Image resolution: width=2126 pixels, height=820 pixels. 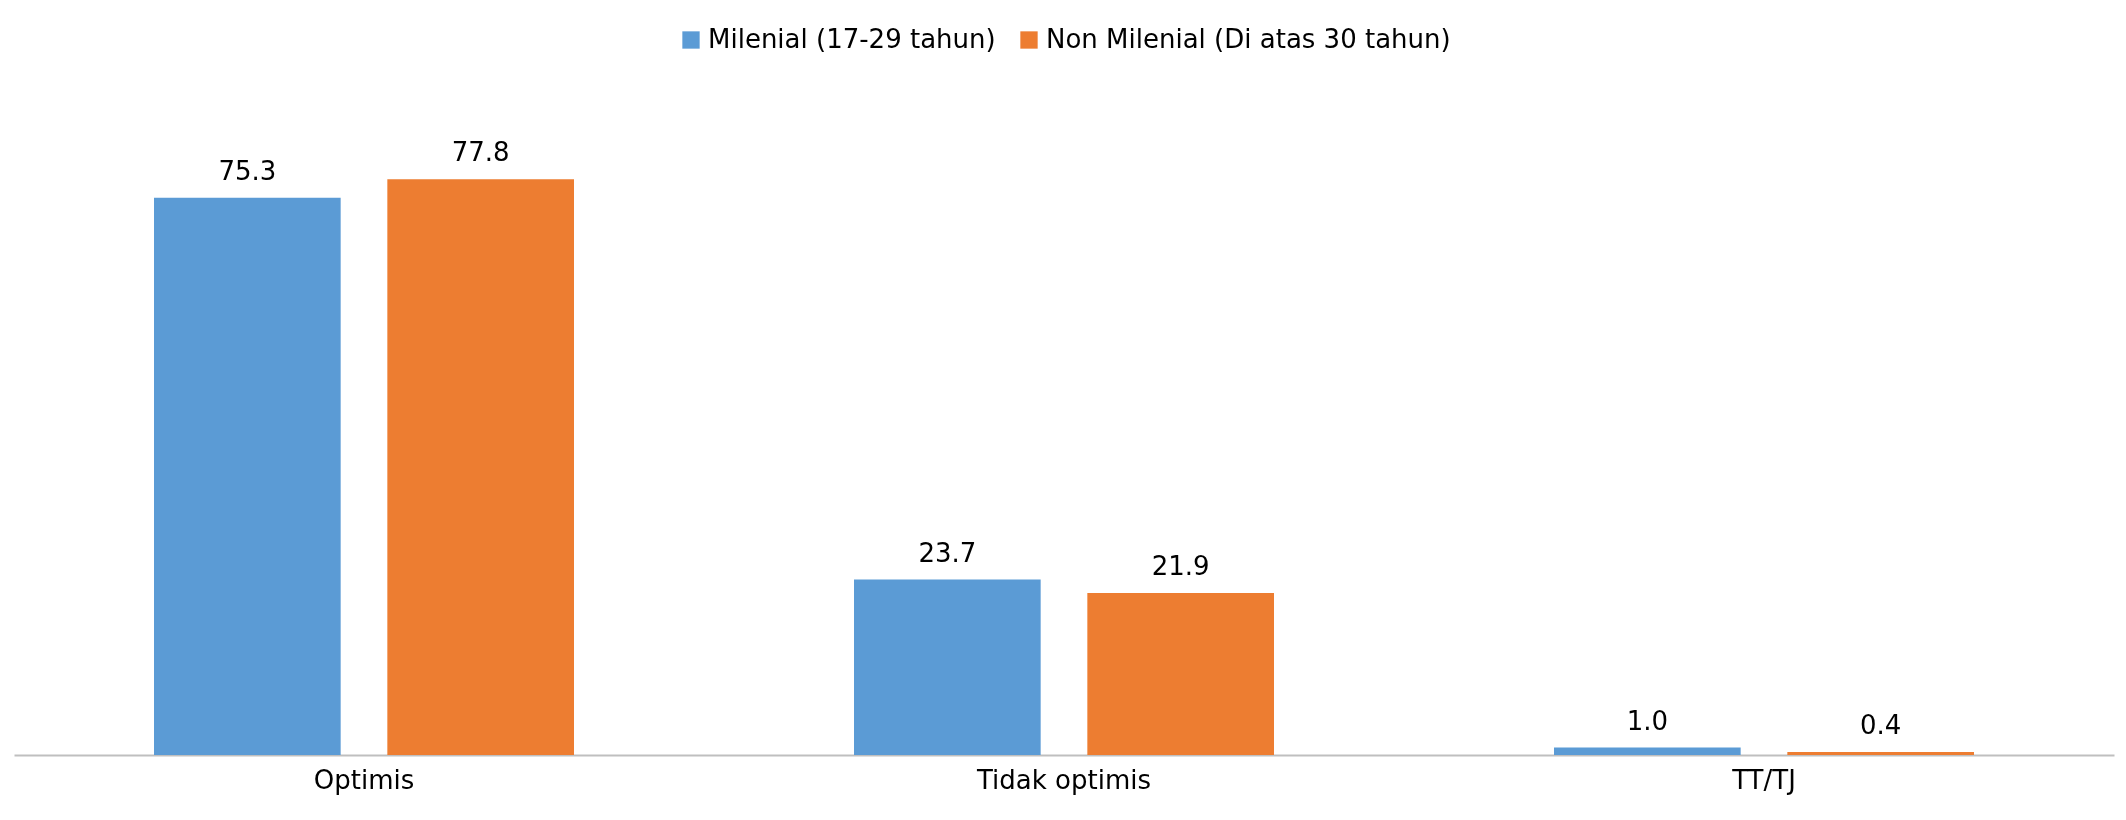 What do you see at coordinates (852, 39) in the screenshot?
I see `legend-label: Milenial (17-29 tahun)` at bounding box center [852, 39].